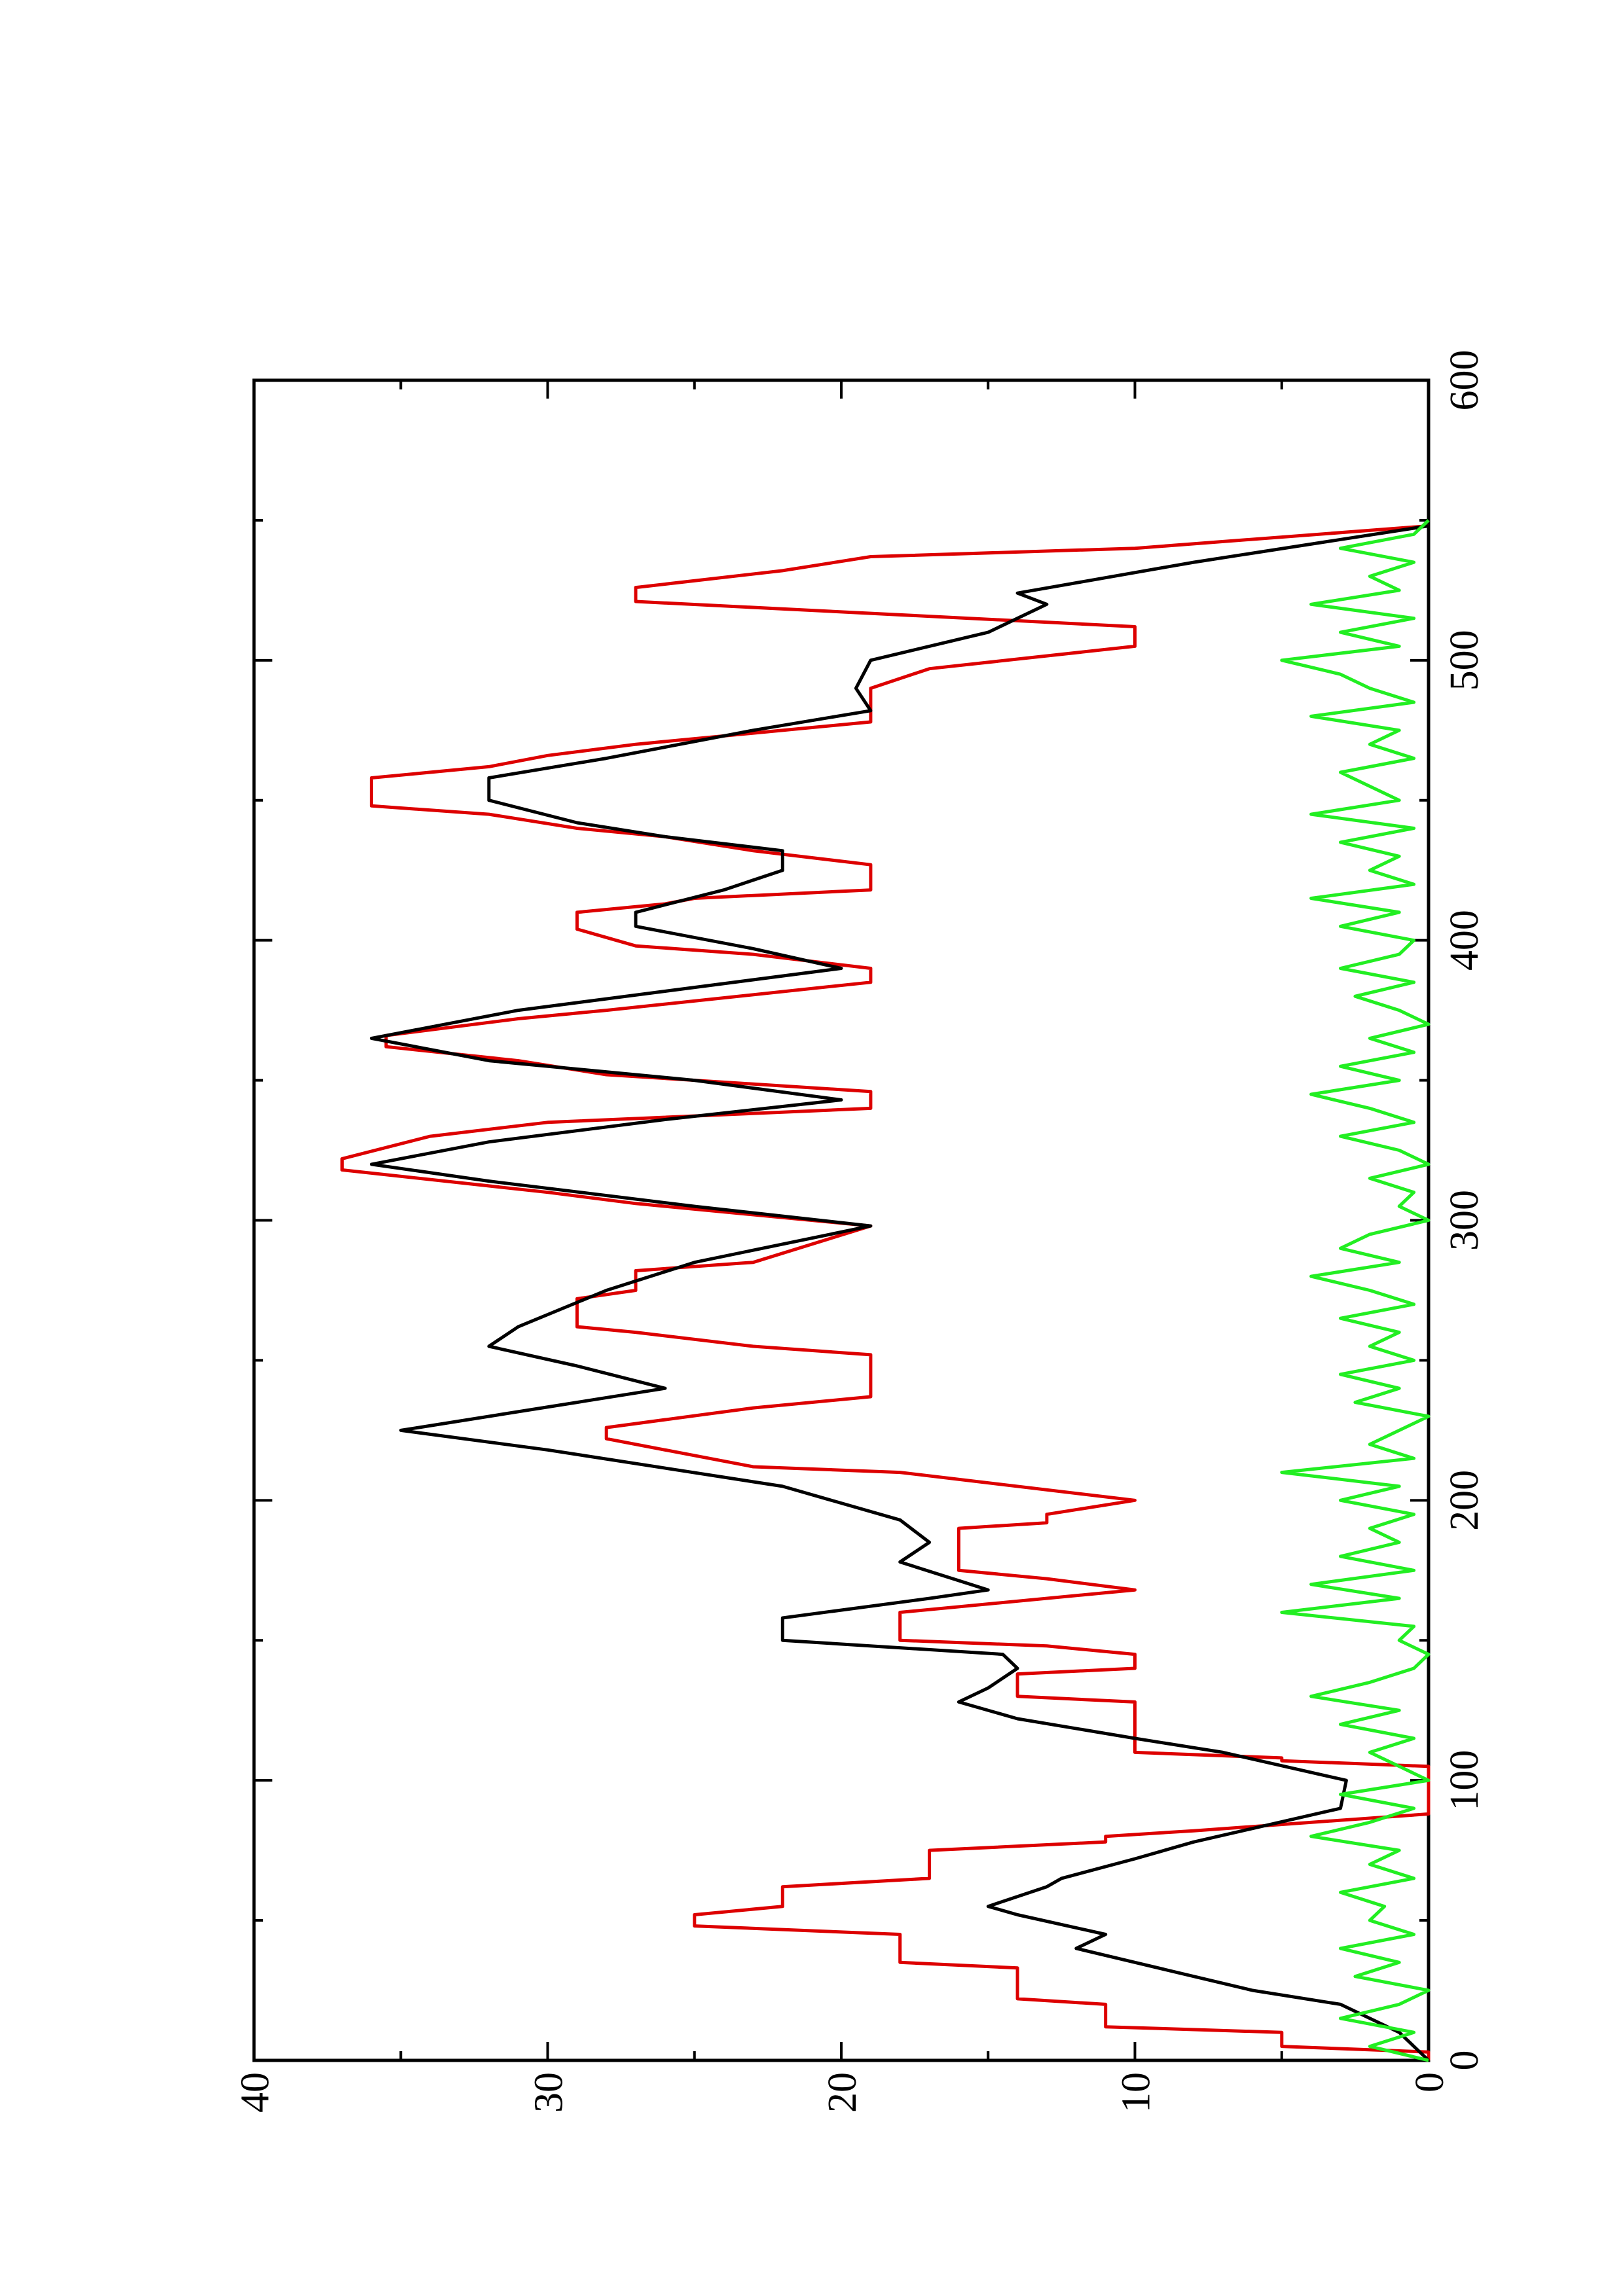  What do you see at coordinates (1464, 1781) in the screenshot?
I see `x-tick-label: 100` at bounding box center [1464, 1781].